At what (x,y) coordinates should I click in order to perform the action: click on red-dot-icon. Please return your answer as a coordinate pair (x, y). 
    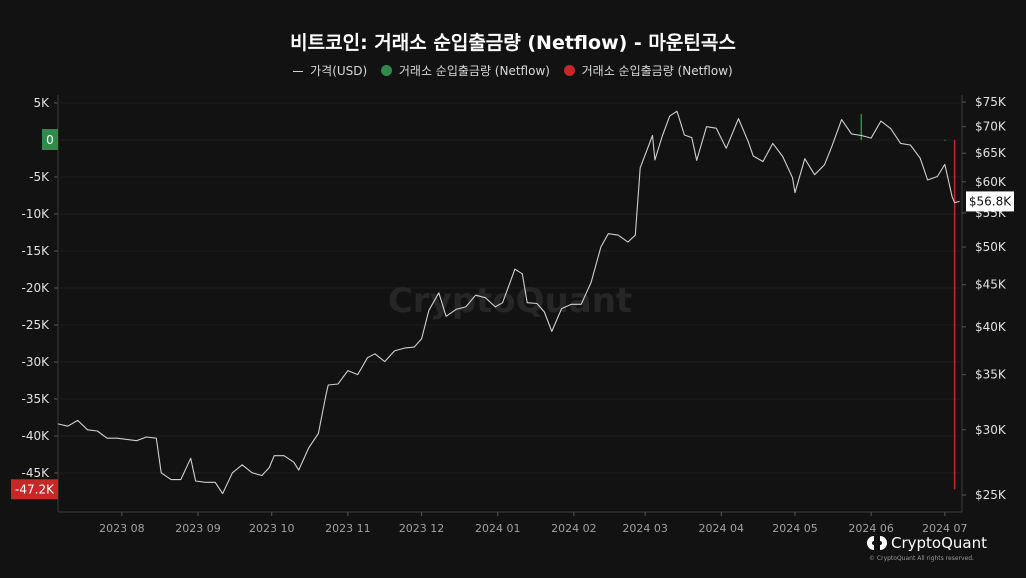
    Looking at the image, I should click on (569, 70).